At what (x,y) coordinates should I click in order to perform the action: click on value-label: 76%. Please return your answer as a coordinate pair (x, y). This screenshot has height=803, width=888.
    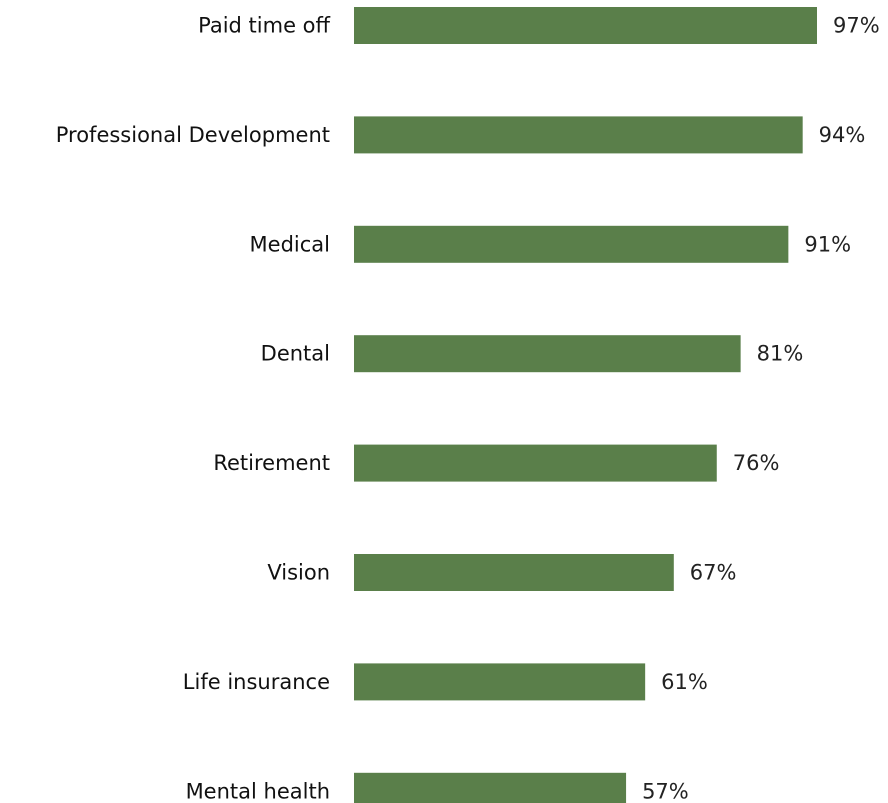
    Looking at the image, I should click on (756, 463).